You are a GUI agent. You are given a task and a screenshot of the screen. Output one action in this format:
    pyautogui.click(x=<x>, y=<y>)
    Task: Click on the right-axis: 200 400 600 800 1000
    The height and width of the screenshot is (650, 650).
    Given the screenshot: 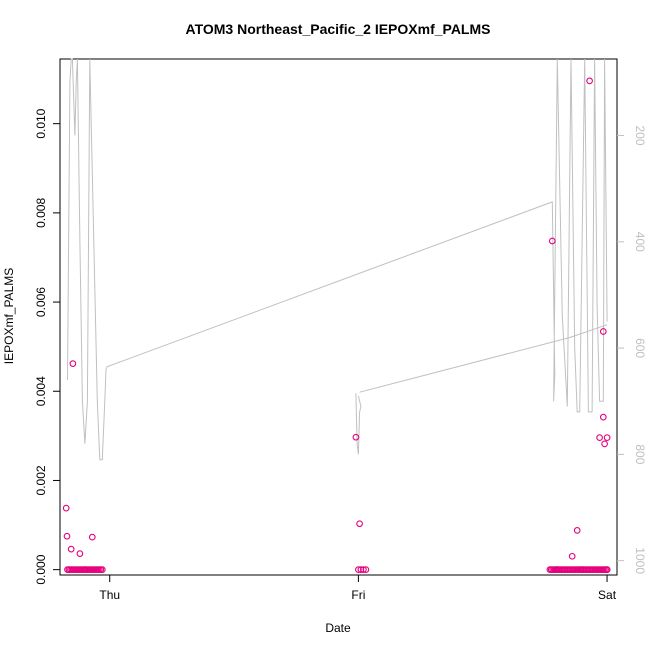 What is the action you would take?
    pyautogui.click(x=632, y=350)
    